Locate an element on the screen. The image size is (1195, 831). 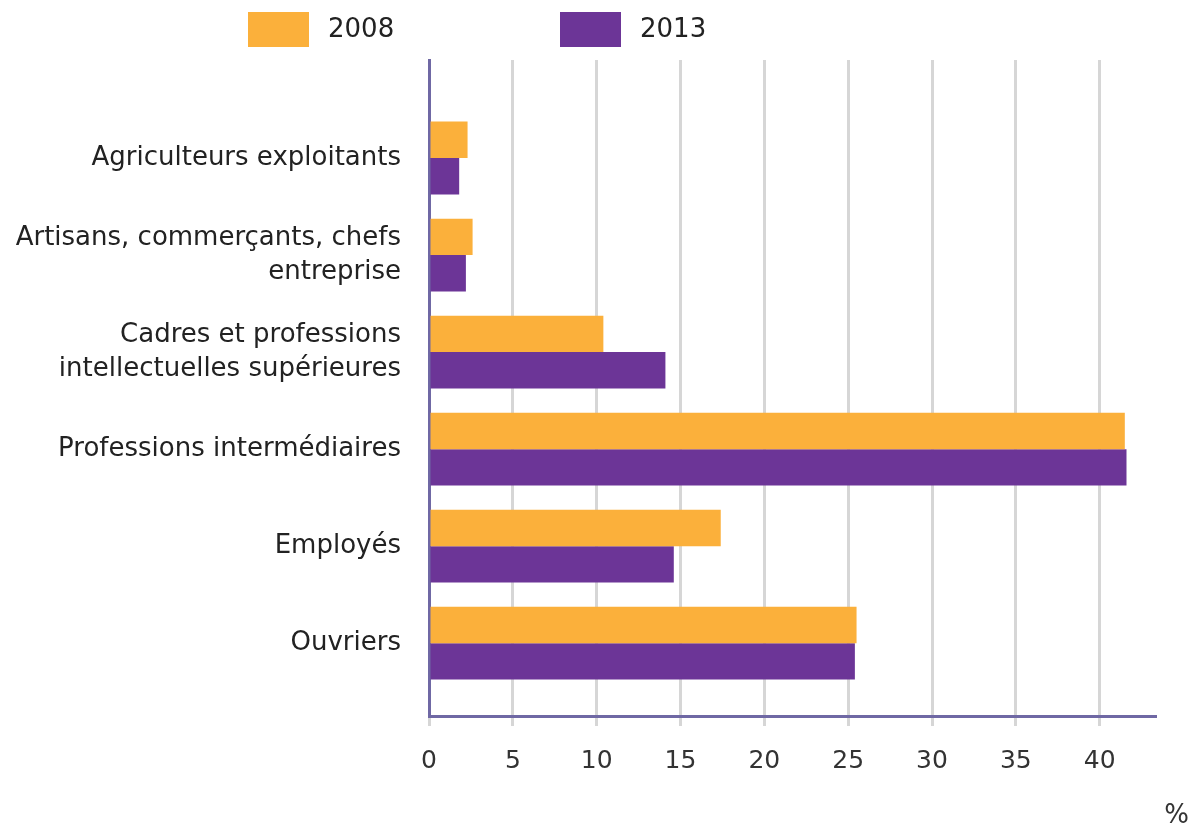
x-tick-label: 0 is located at coordinates (429, 759).